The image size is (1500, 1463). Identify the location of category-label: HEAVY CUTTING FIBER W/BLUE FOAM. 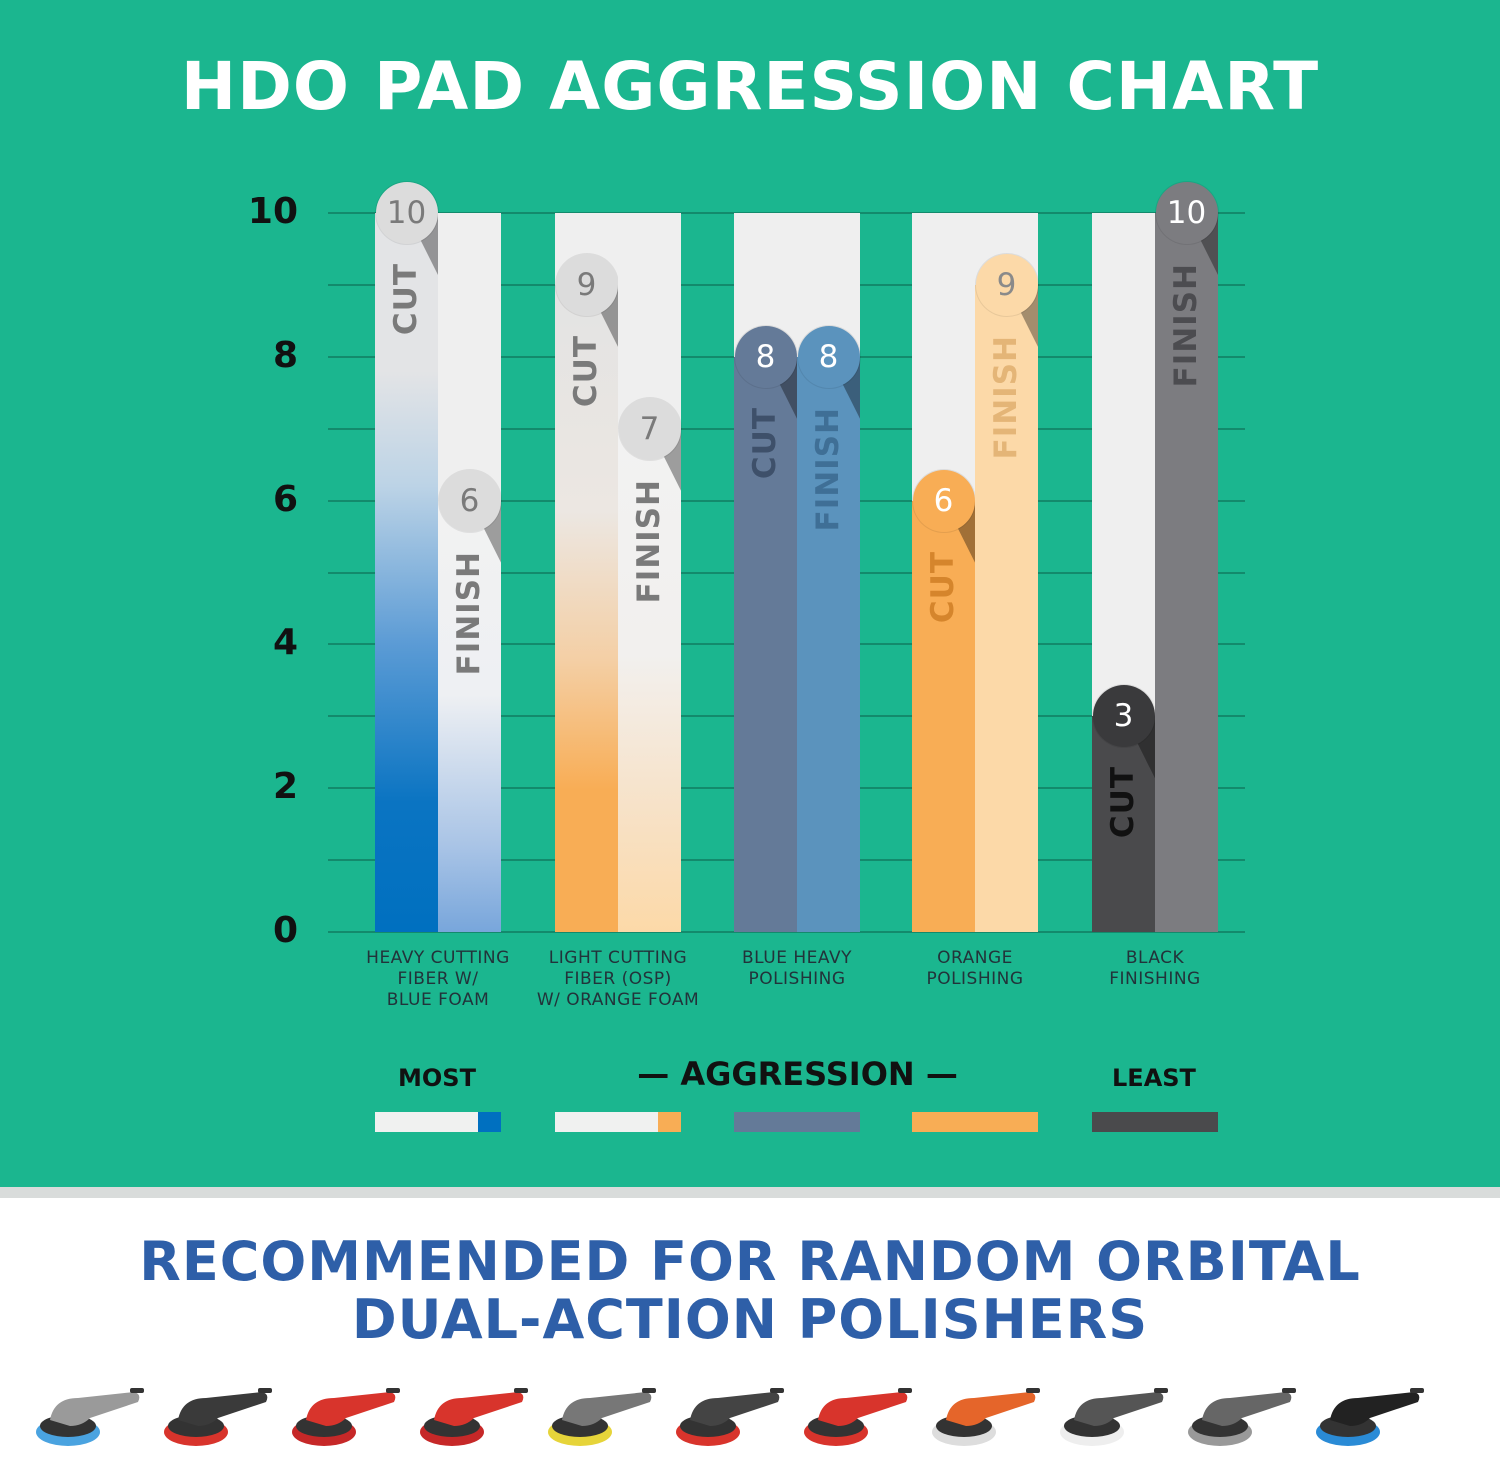
(438, 979).